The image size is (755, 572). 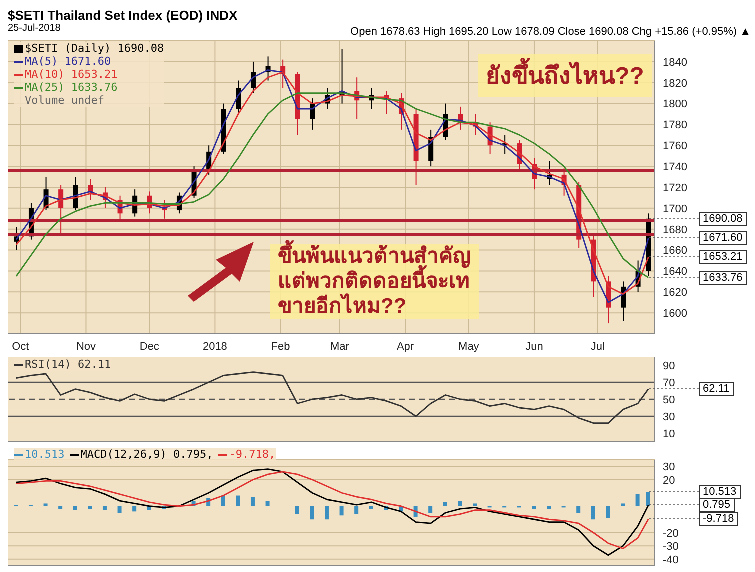 What do you see at coordinates (675, 62) in the screenshot?
I see `y-tick-label: 1840` at bounding box center [675, 62].